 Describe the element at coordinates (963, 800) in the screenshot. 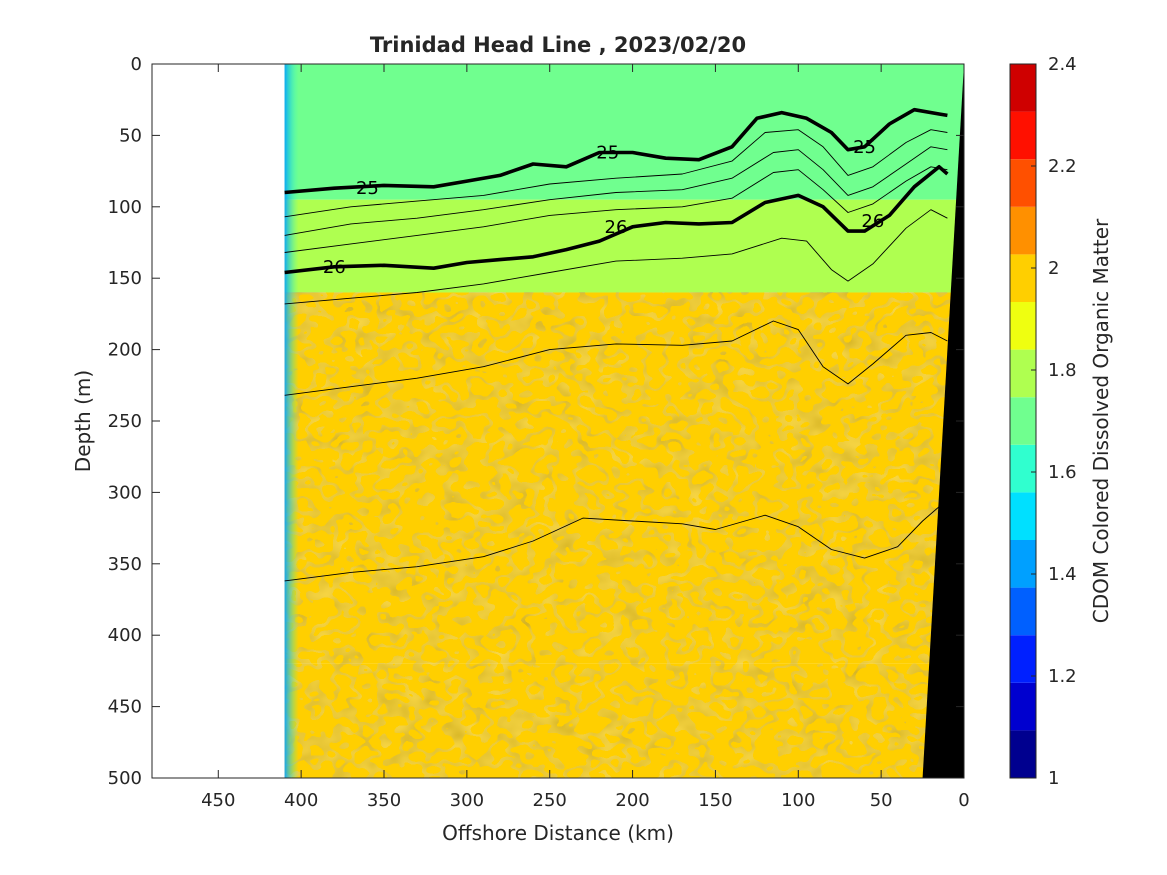

I see `x-tick-label: 0` at that location.